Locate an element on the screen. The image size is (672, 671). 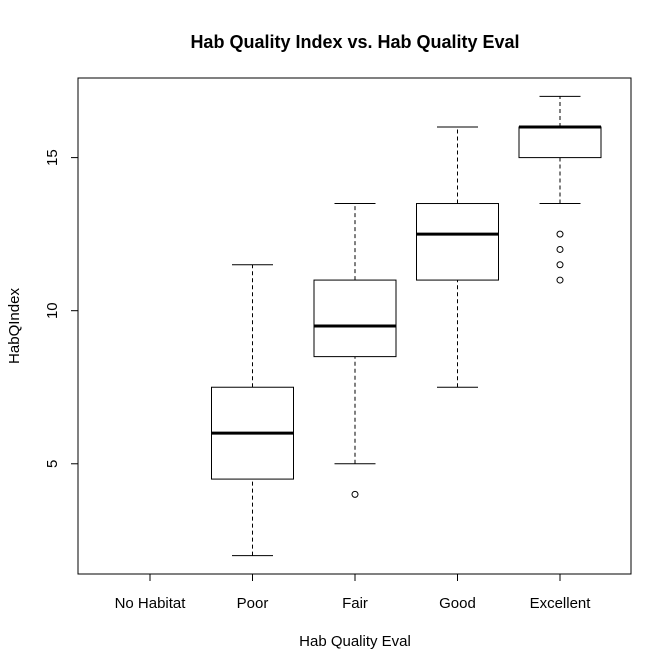
x-axis-label: Hab Quality Eval is located at coordinates (355, 641).